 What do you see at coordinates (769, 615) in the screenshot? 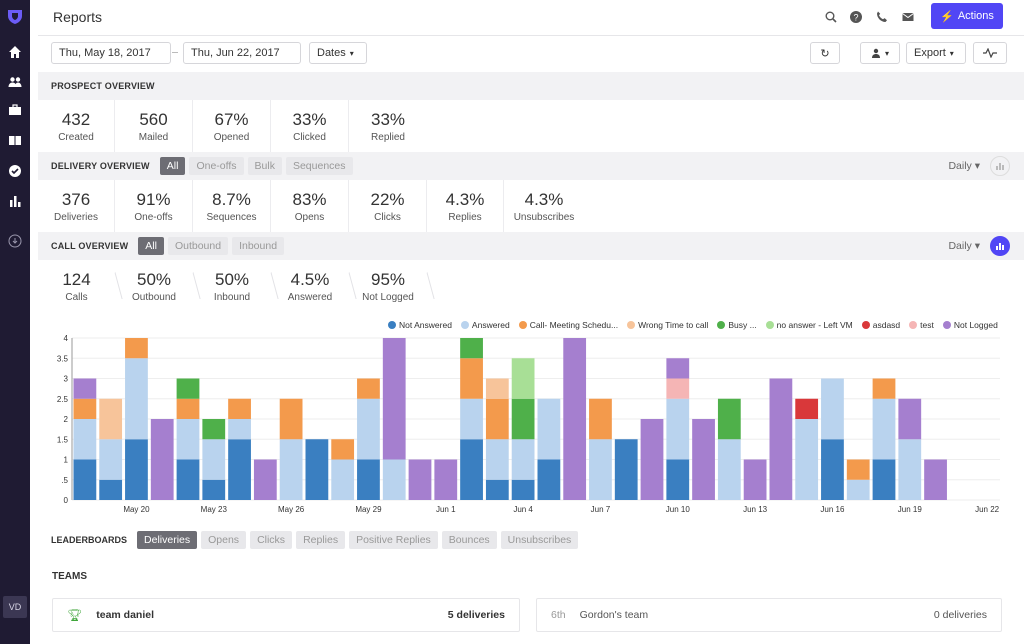
I see `team-row: 6th Gordon's team 0 deliveries` at bounding box center [769, 615].